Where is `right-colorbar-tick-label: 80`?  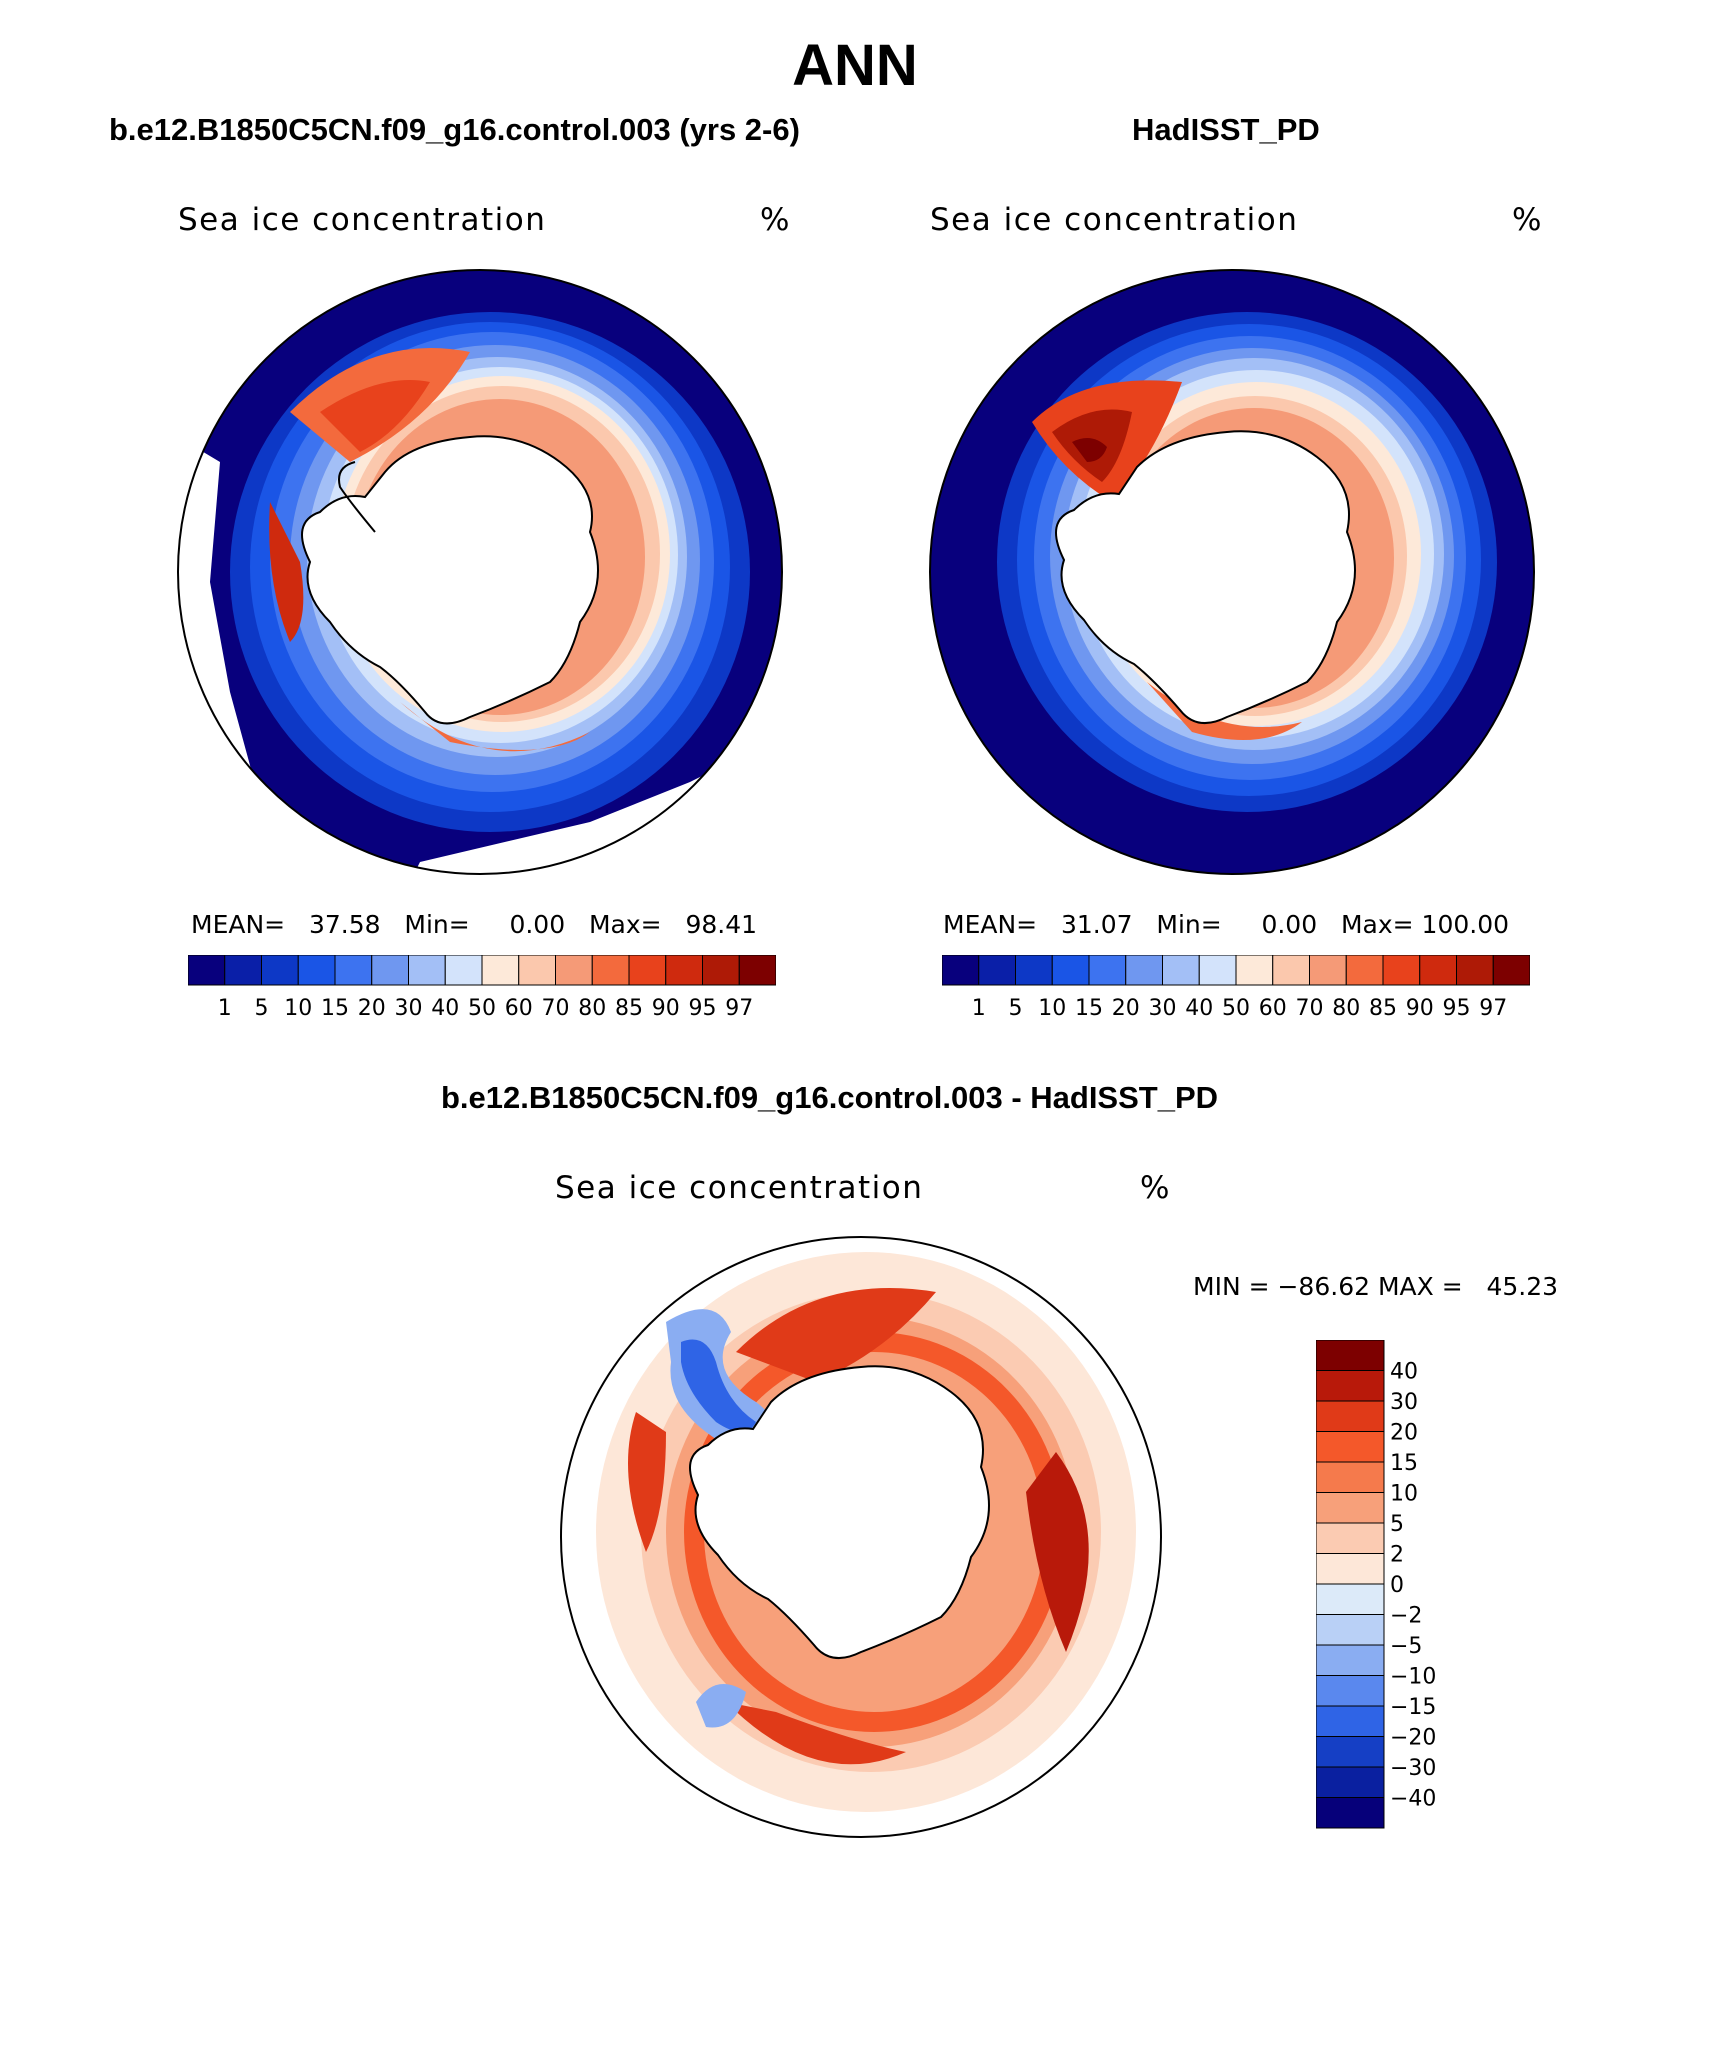 right-colorbar-tick-label: 80 is located at coordinates (1346, 1008).